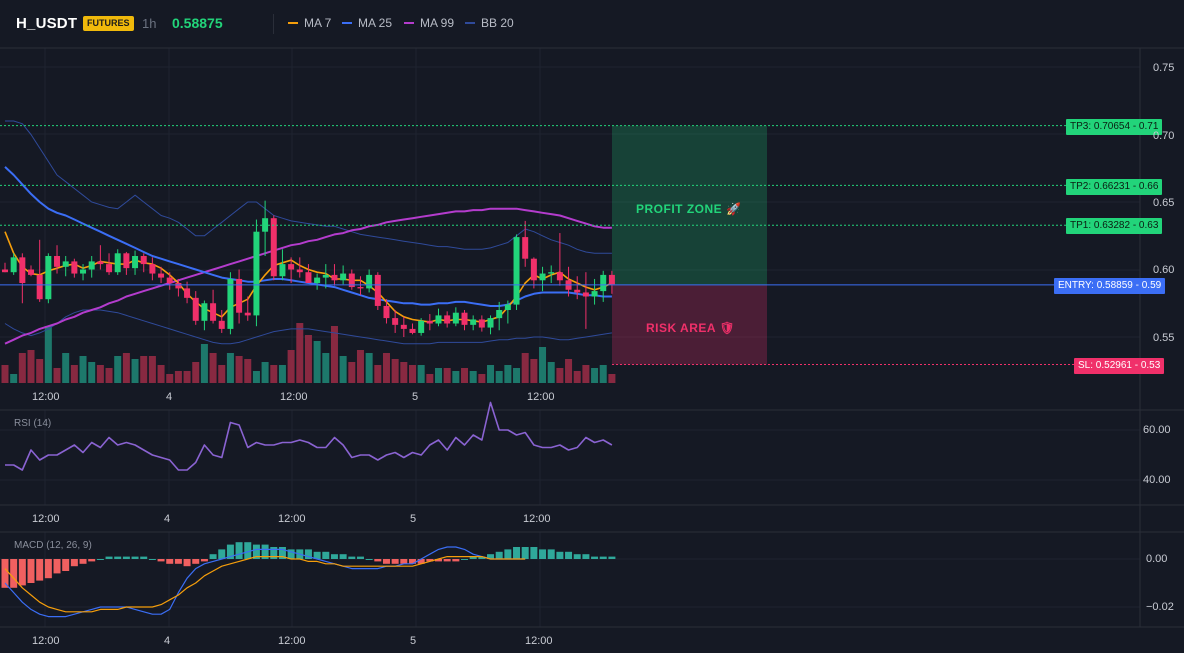 The height and width of the screenshot is (653, 1184). What do you see at coordinates (149, 23) in the screenshot?
I see `interval-selector: 1h` at bounding box center [149, 23].